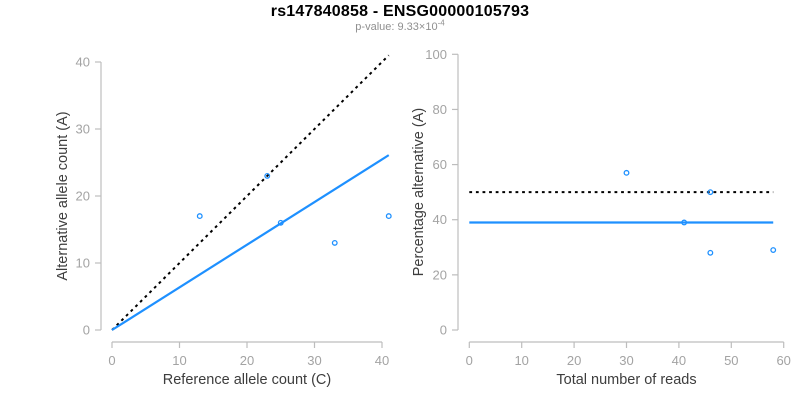 The image size is (800, 400). I want to click on x-tick-label: 50, so click(731, 360).